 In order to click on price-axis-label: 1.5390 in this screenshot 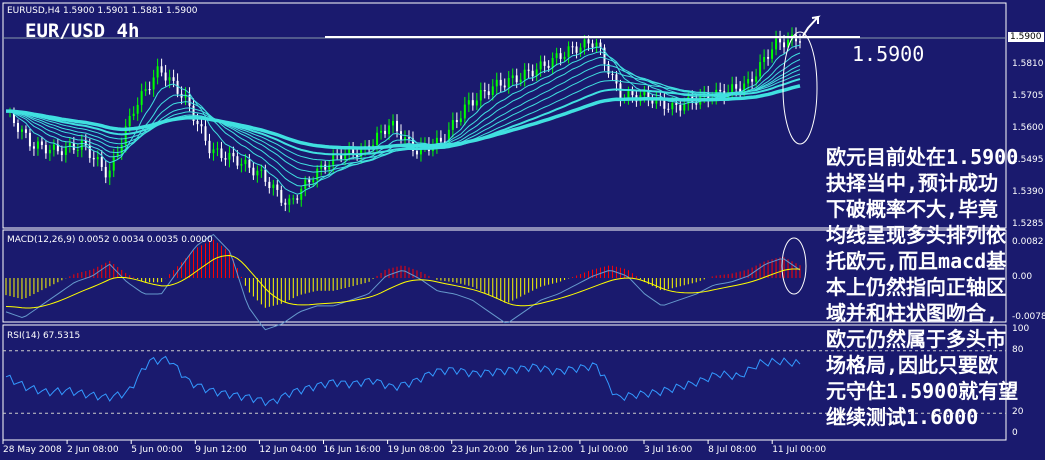, I will do `click(1028, 192)`.